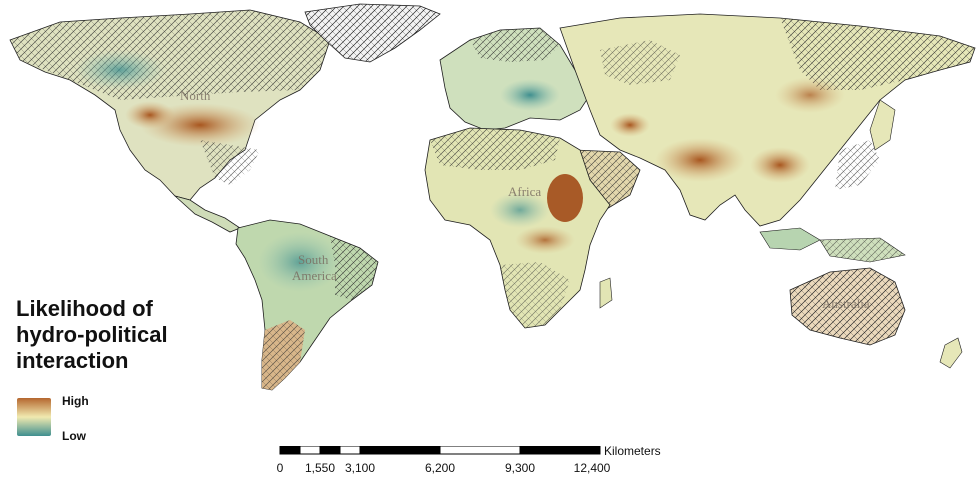 This screenshot has height=479, width=980. What do you see at coordinates (440, 468) in the screenshot?
I see `scale-tick-6200: 6,200` at bounding box center [440, 468].